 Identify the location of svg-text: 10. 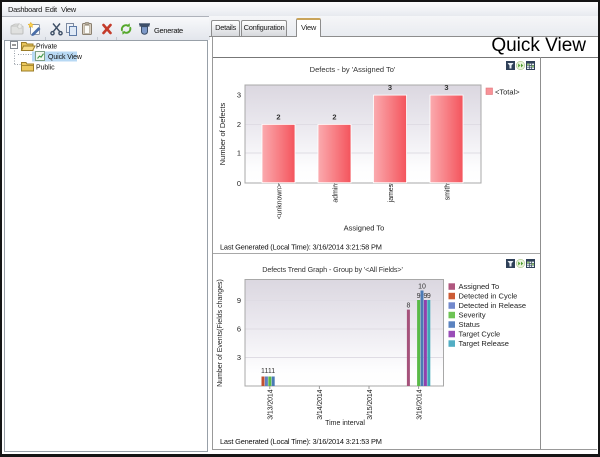
(422, 287).